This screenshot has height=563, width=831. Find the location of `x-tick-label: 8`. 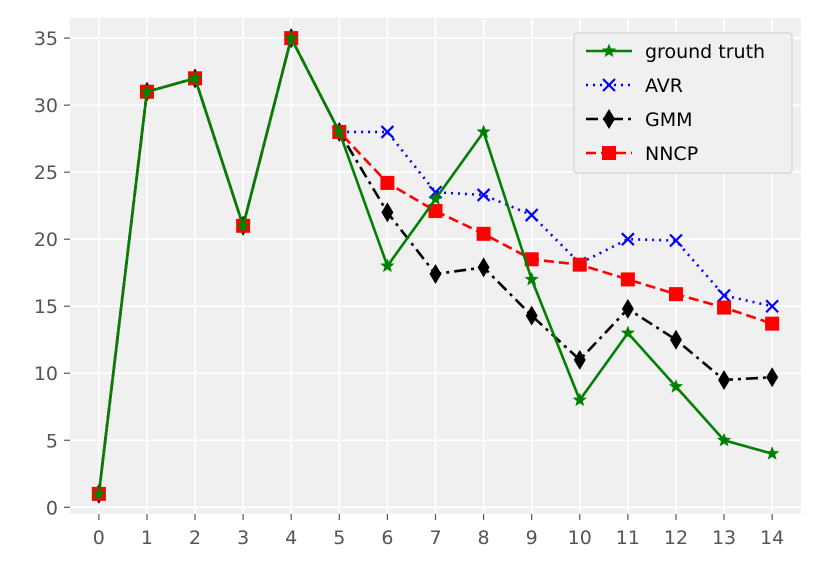

x-tick-label: 8 is located at coordinates (484, 538).